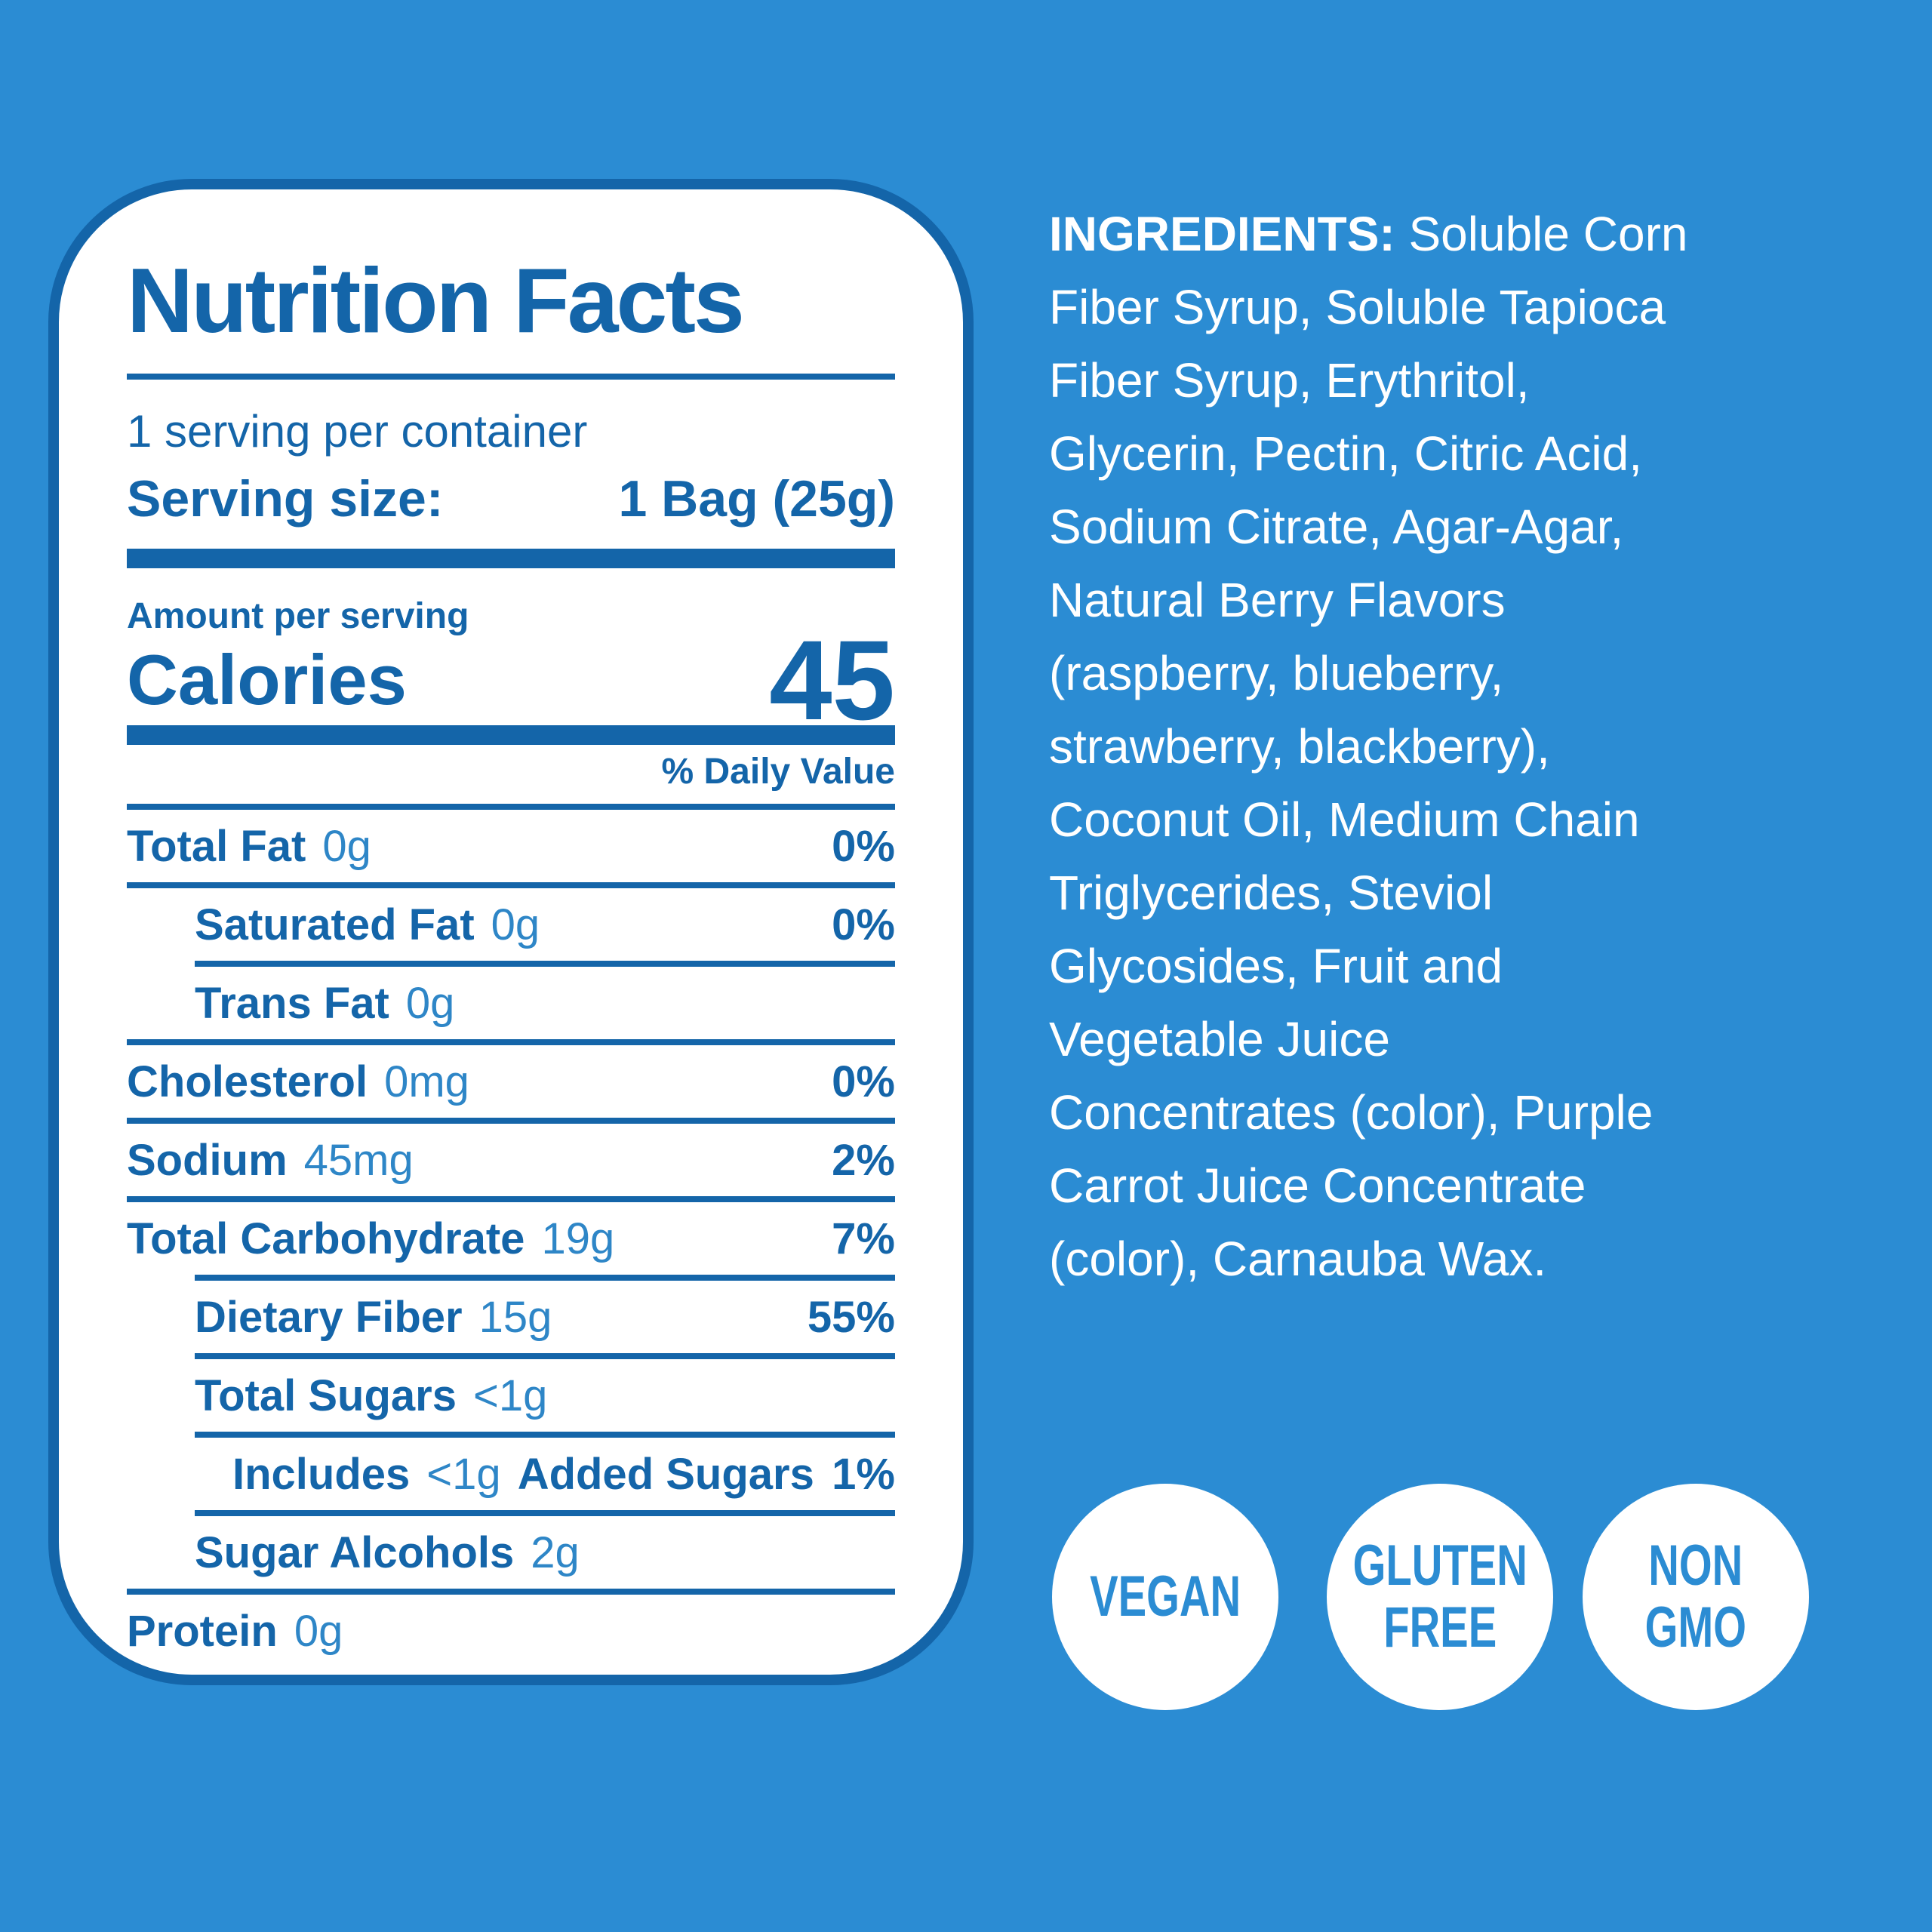  I want to click on badge-label: VEGAN, so click(1165, 1596).